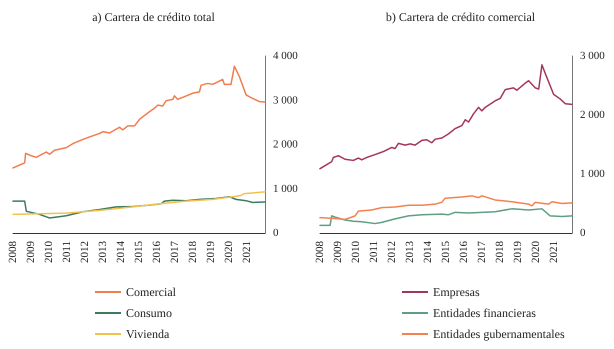 Image resolution: width=614 pixels, height=349 pixels. I want to click on chart-title: b) Cartera de crédito comercial, so click(461, 17).